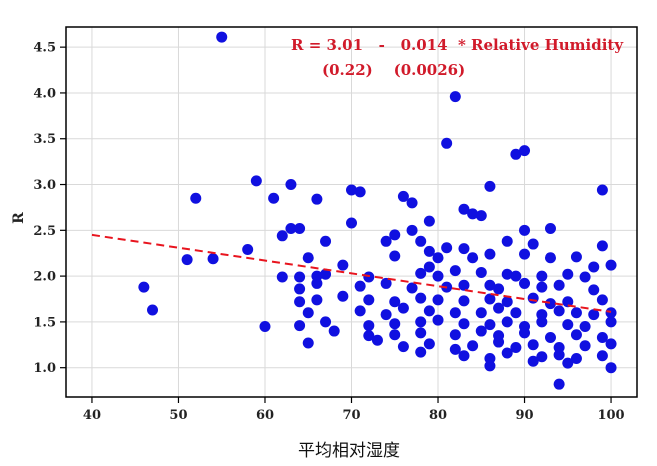  I want to click on y-tick-label: 1.5, so click(44, 322).